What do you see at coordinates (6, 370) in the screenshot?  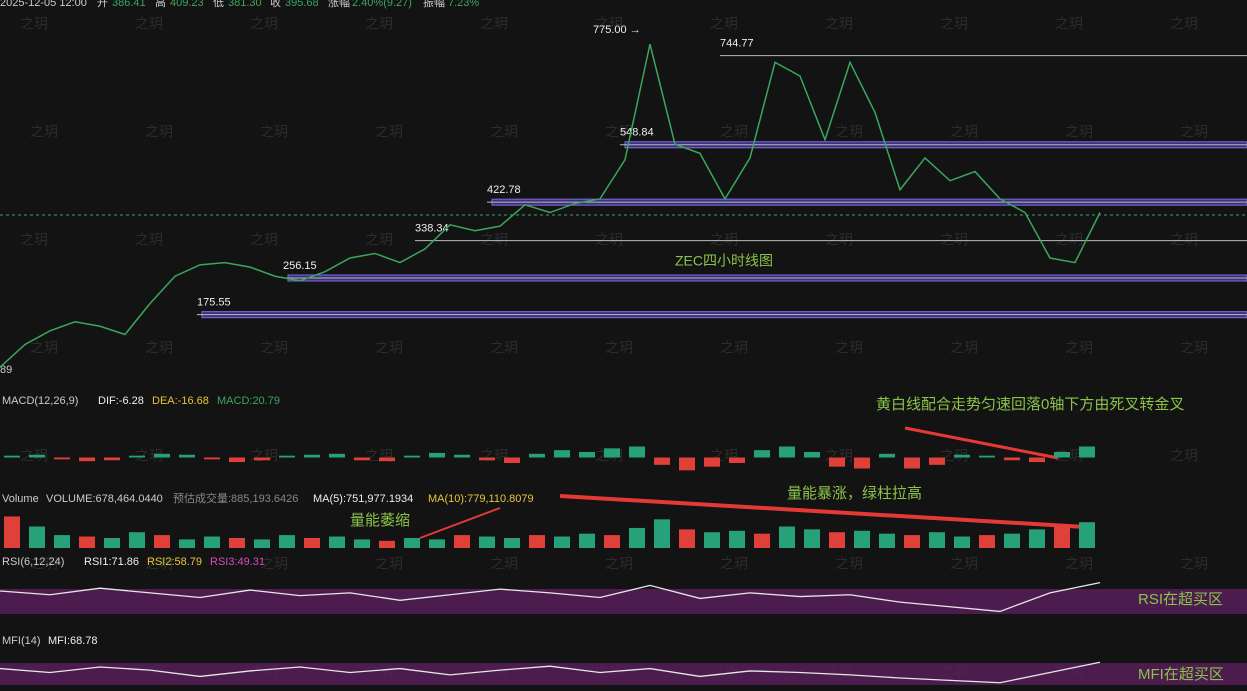 I see `edge-label: 89` at bounding box center [6, 370].